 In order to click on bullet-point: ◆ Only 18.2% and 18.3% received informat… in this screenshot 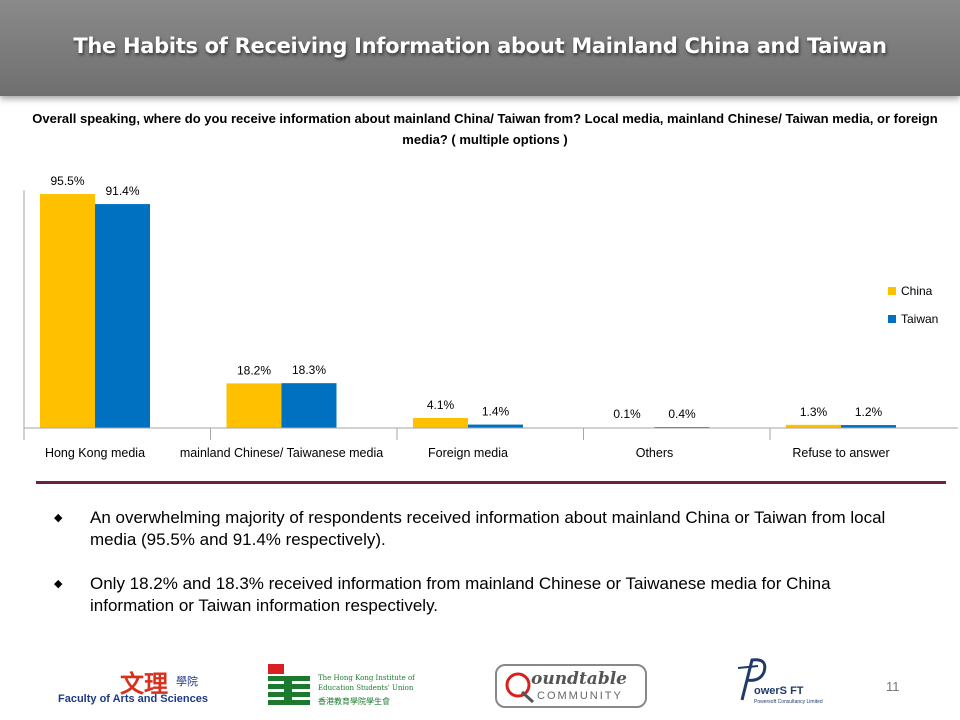, I will do `click(482, 595)`.